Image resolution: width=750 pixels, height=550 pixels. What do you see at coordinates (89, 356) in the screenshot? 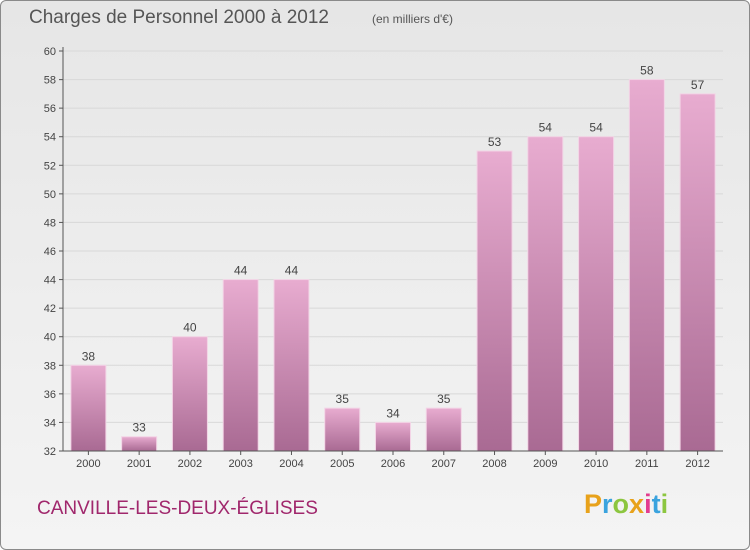
I see `value-label: 38` at bounding box center [89, 356].